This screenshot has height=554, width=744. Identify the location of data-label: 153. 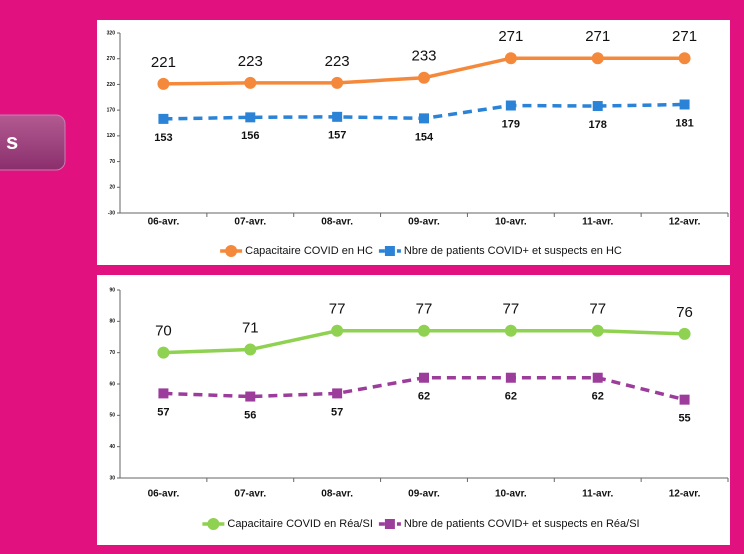
(163, 138).